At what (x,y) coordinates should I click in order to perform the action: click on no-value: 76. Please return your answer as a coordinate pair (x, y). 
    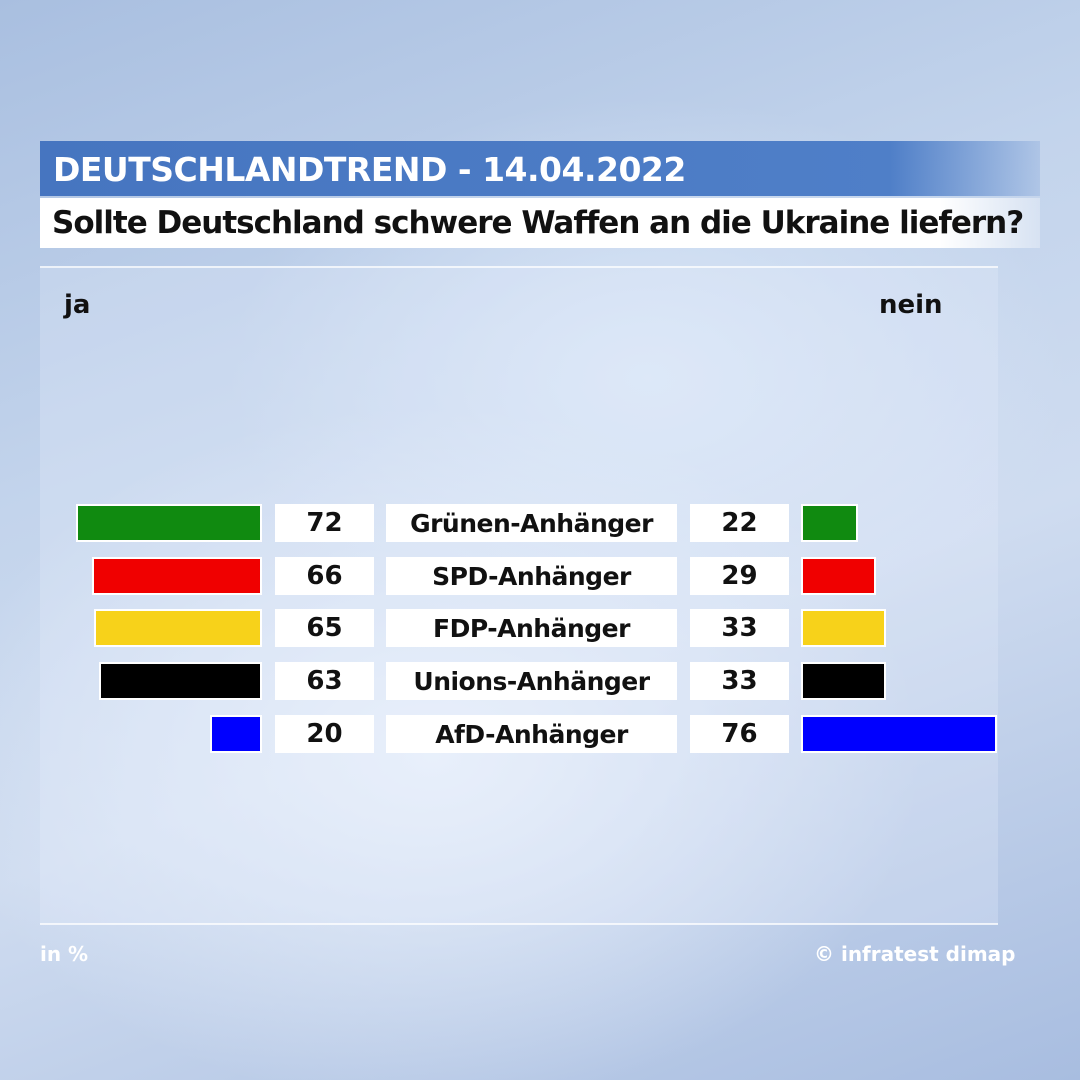
    Looking at the image, I should click on (739, 734).